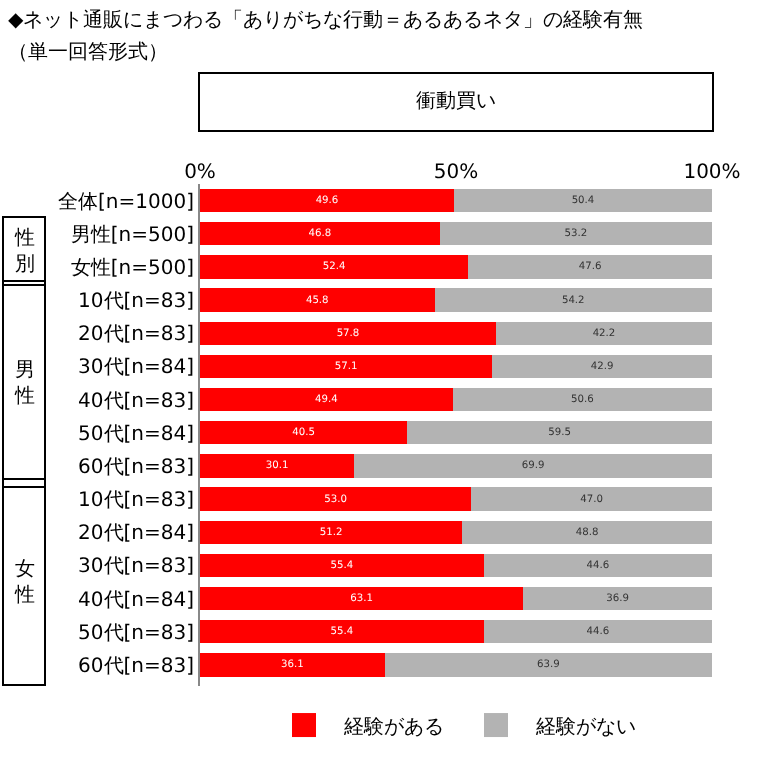  I want to click on chart-subtitle: （単一回答形式）, so click(88, 52).